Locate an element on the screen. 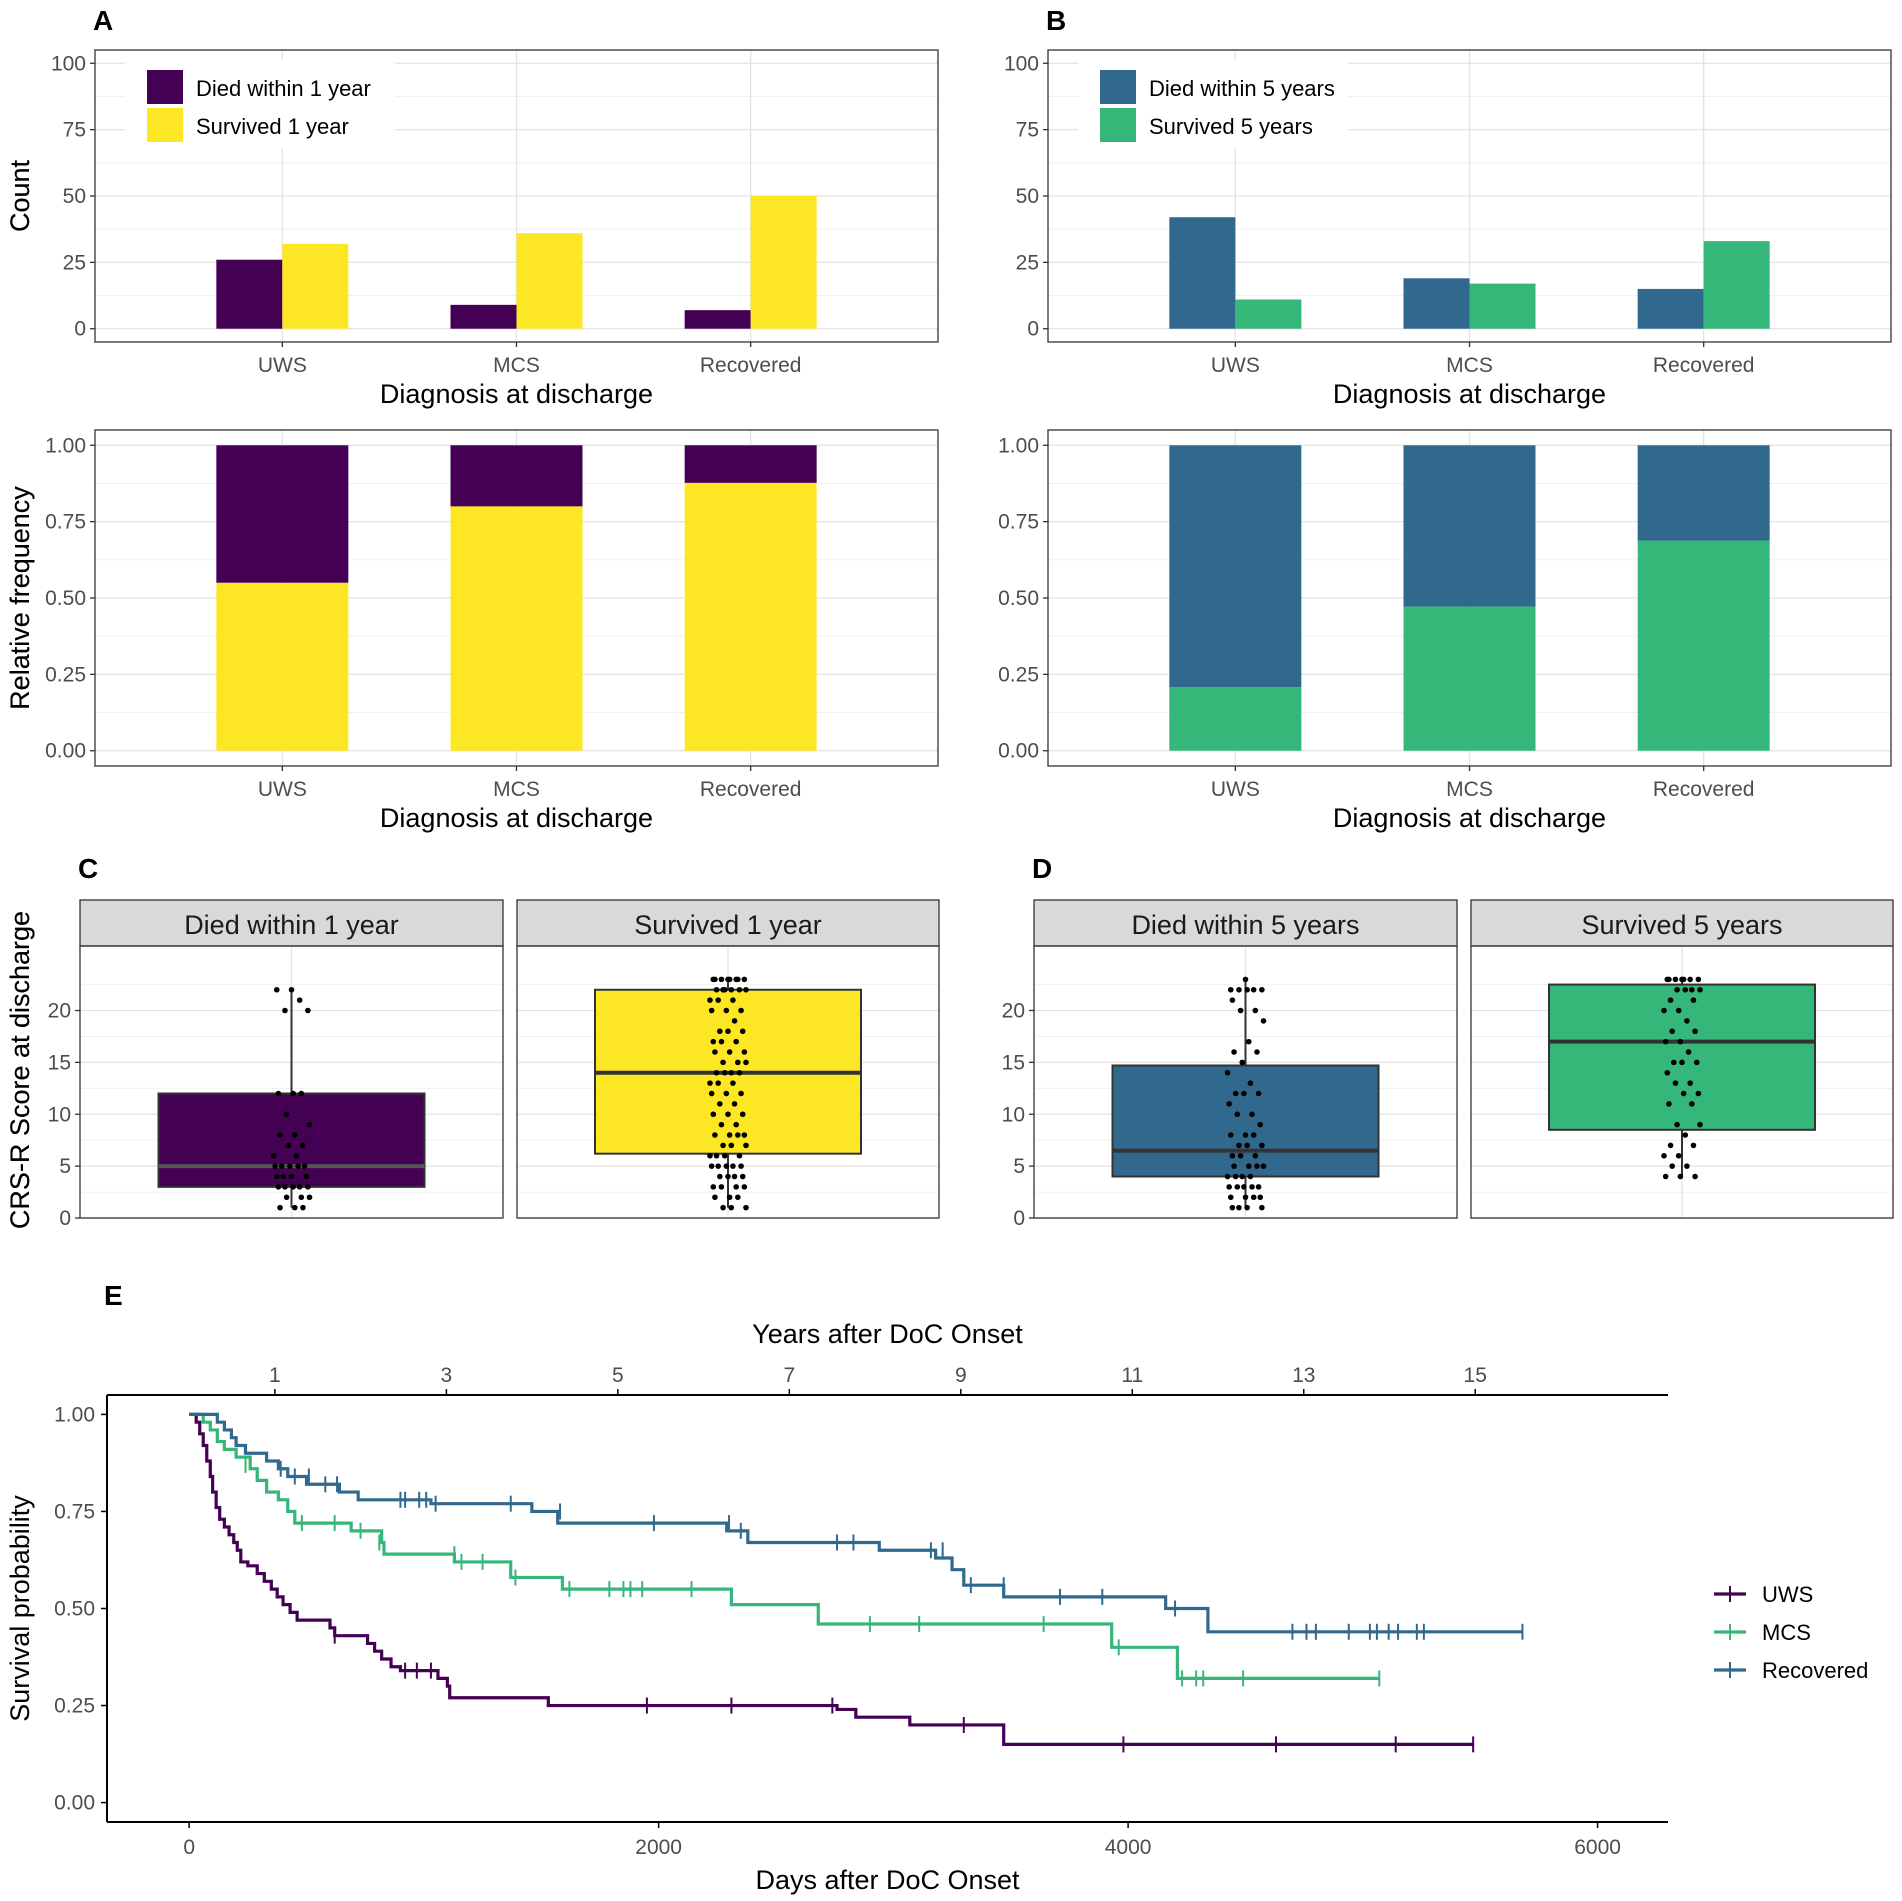  facet-strip is located at coordinates (1245, 923).